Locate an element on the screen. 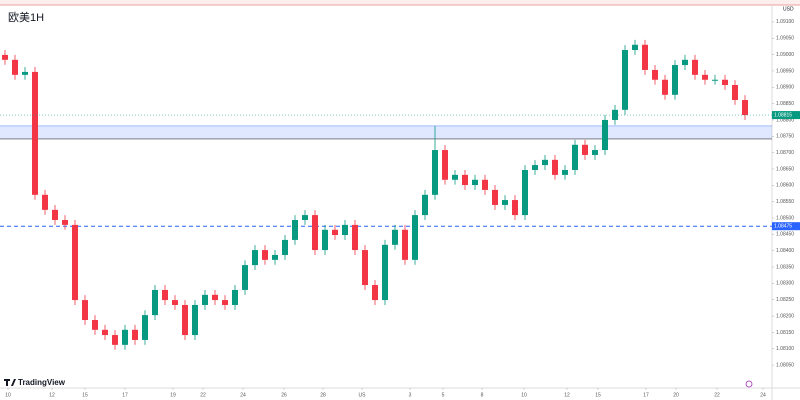 The width and height of the screenshot is (800, 400). y-tick-label: 1.08300 is located at coordinates (785, 284).